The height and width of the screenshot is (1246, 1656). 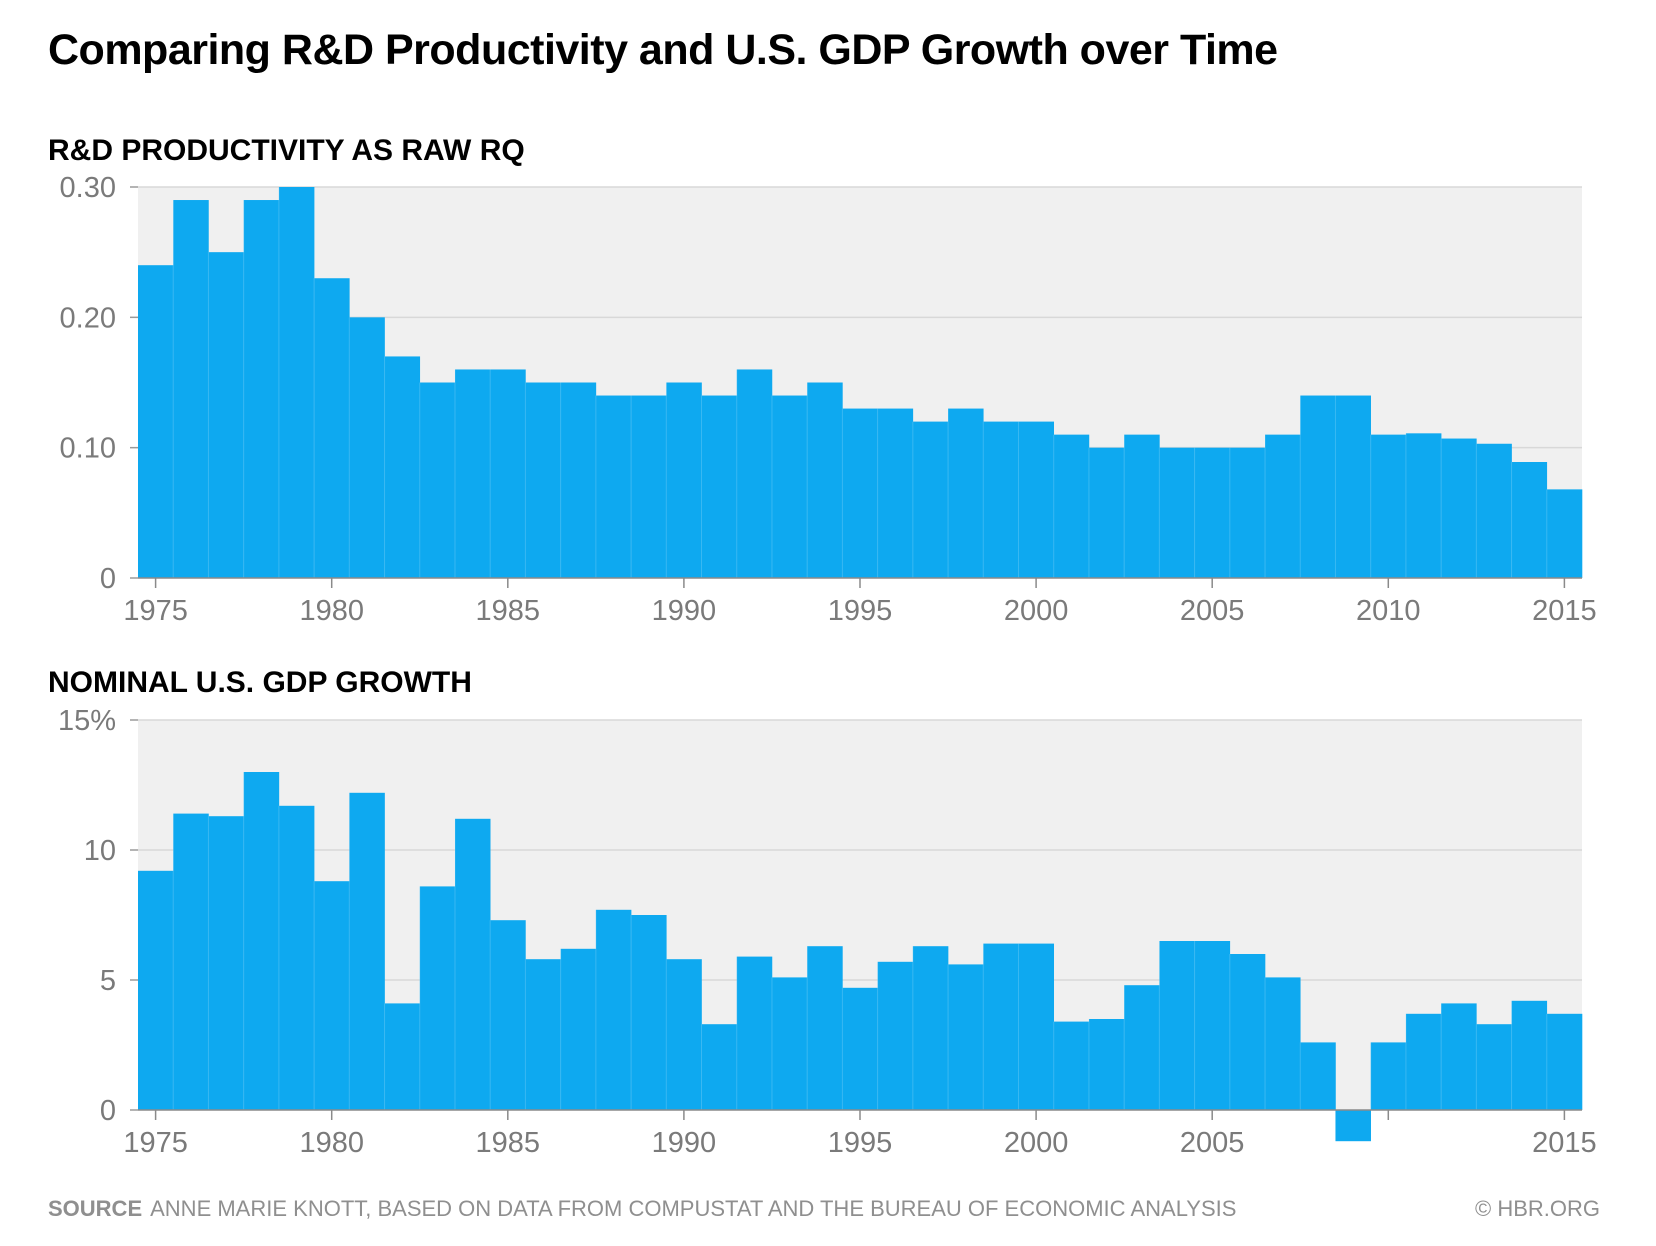 What do you see at coordinates (1388, 611) in the screenshot?
I see `x-tick-label: 2010` at bounding box center [1388, 611].